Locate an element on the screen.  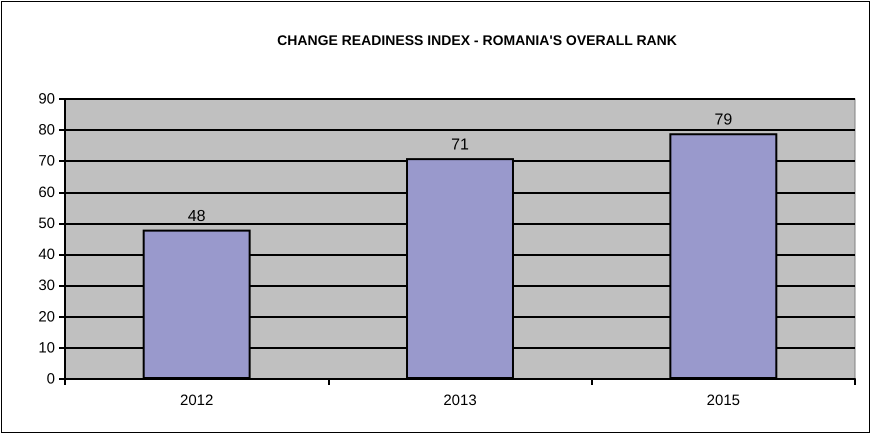
data-label: 71 is located at coordinates (460, 145).